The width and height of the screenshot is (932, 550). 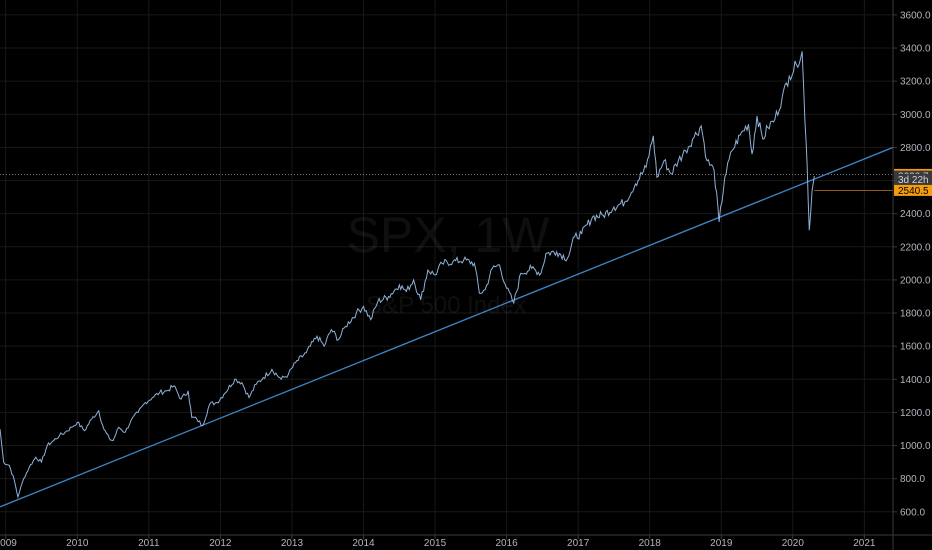 I want to click on x-tick-label: 2016, so click(x=506, y=543).